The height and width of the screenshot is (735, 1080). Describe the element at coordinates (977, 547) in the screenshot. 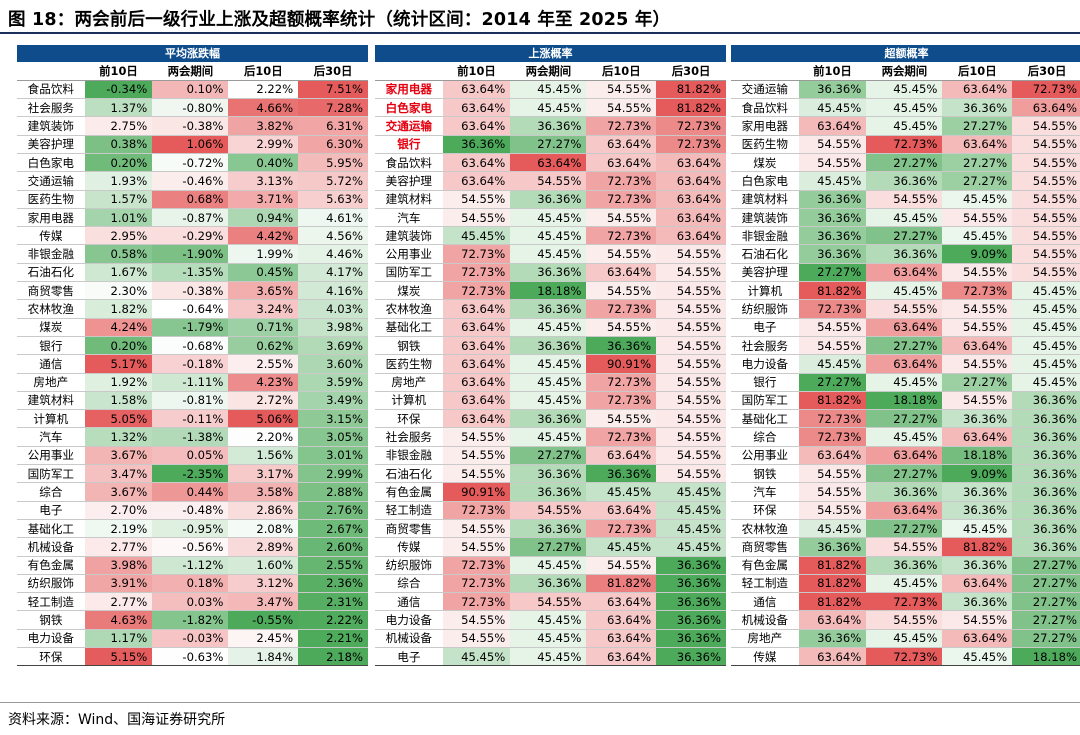

I see `value-cell: 81.82%` at that location.